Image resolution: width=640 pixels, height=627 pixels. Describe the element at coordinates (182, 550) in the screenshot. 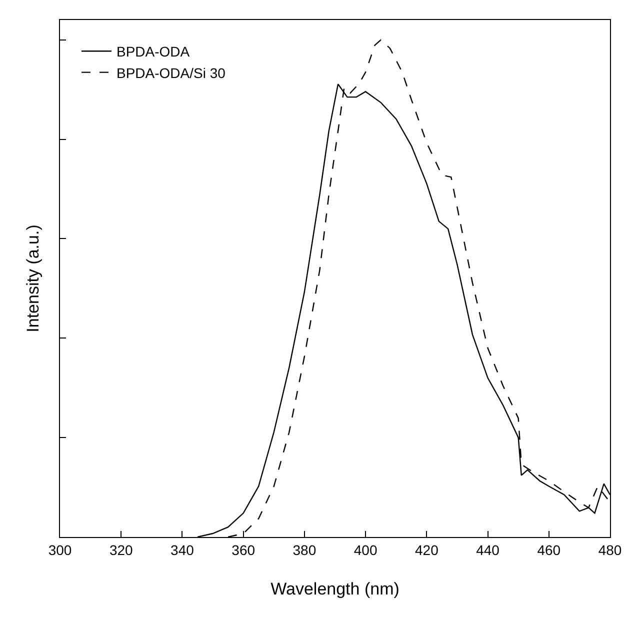

I see `x-tick-label: 340` at that location.